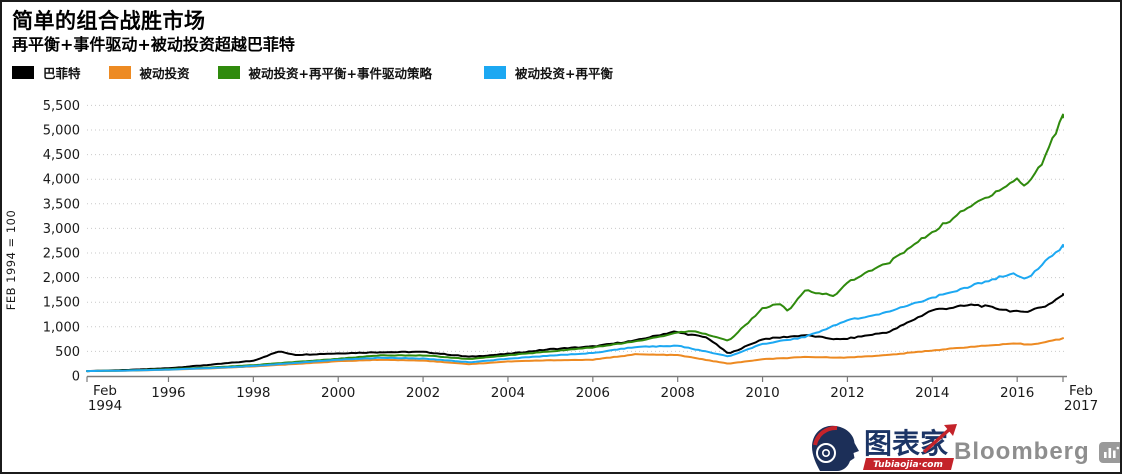 The height and width of the screenshot is (474, 1122). Describe the element at coordinates (168, 393) in the screenshot. I see `x-tick-label: 1996` at that location.